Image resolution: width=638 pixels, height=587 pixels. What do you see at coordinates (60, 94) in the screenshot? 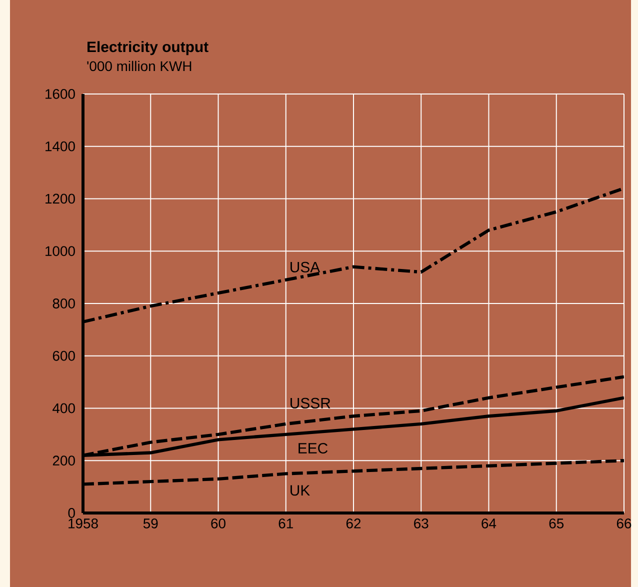
I see `y-tick-label: 1600` at bounding box center [60, 94].